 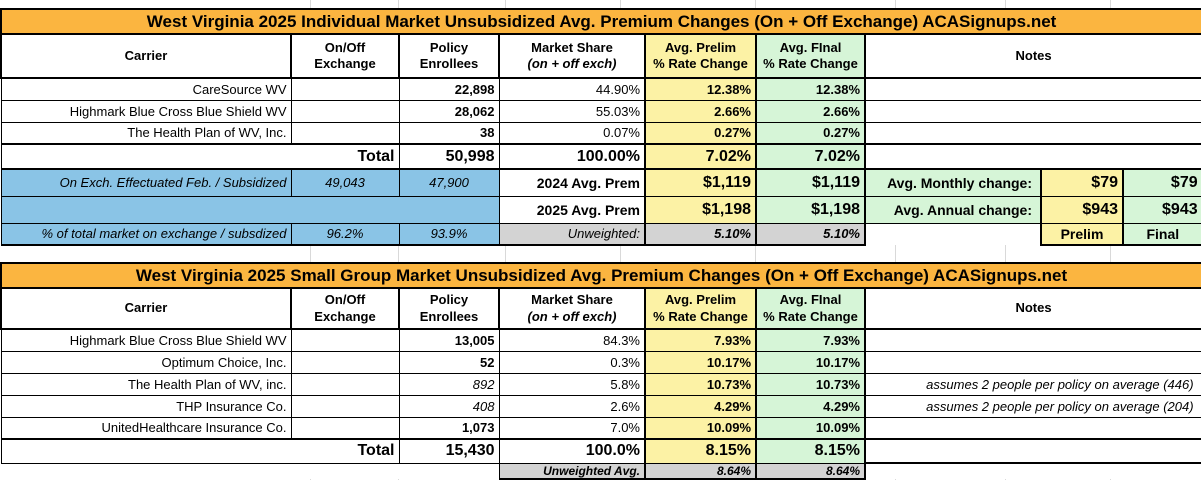 I want to click on cell-prelim: 10.73%, so click(x=700, y=384).